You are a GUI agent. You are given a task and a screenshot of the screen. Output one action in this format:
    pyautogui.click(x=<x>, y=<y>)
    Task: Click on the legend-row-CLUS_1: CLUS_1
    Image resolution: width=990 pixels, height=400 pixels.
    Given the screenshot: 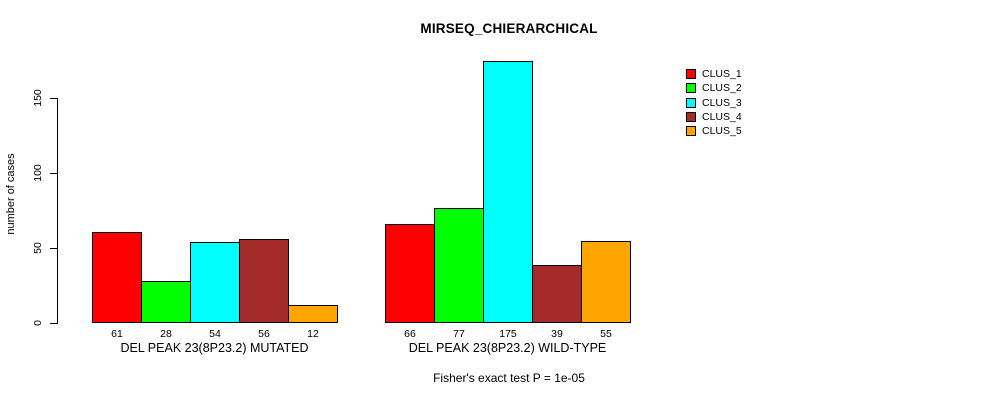 What is the action you would take?
    pyautogui.click(x=714, y=74)
    